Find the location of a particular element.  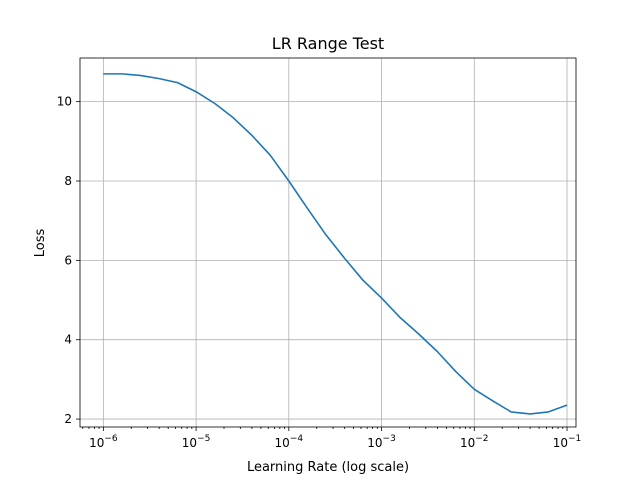

y-tick-label: 2 is located at coordinates (68, 419).